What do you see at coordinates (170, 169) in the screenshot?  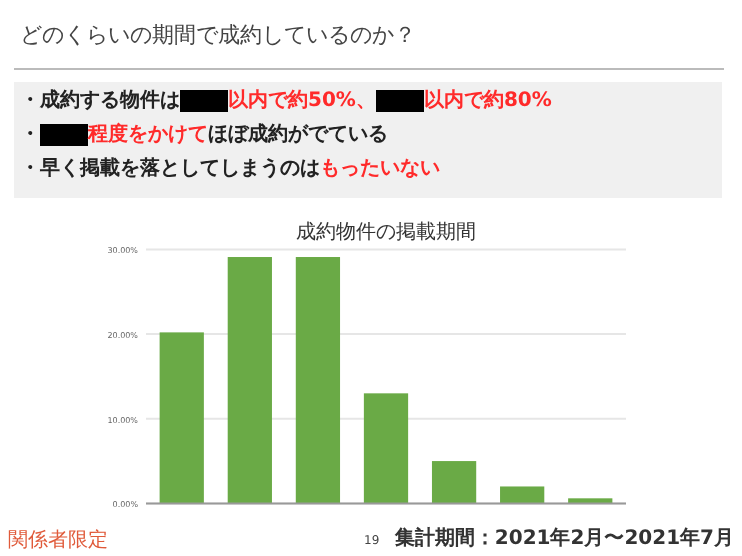 I see `text: ・早く掲載を落としてしまうのは` at bounding box center [170, 169].